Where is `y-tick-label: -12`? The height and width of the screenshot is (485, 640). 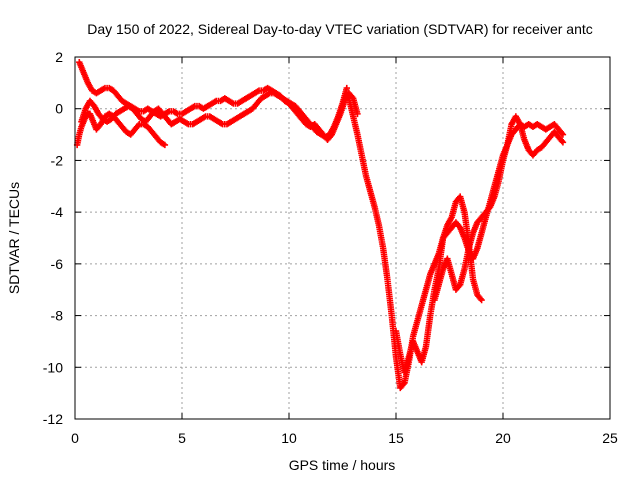 y-tick-label: -12 is located at coordinates (53, 419).